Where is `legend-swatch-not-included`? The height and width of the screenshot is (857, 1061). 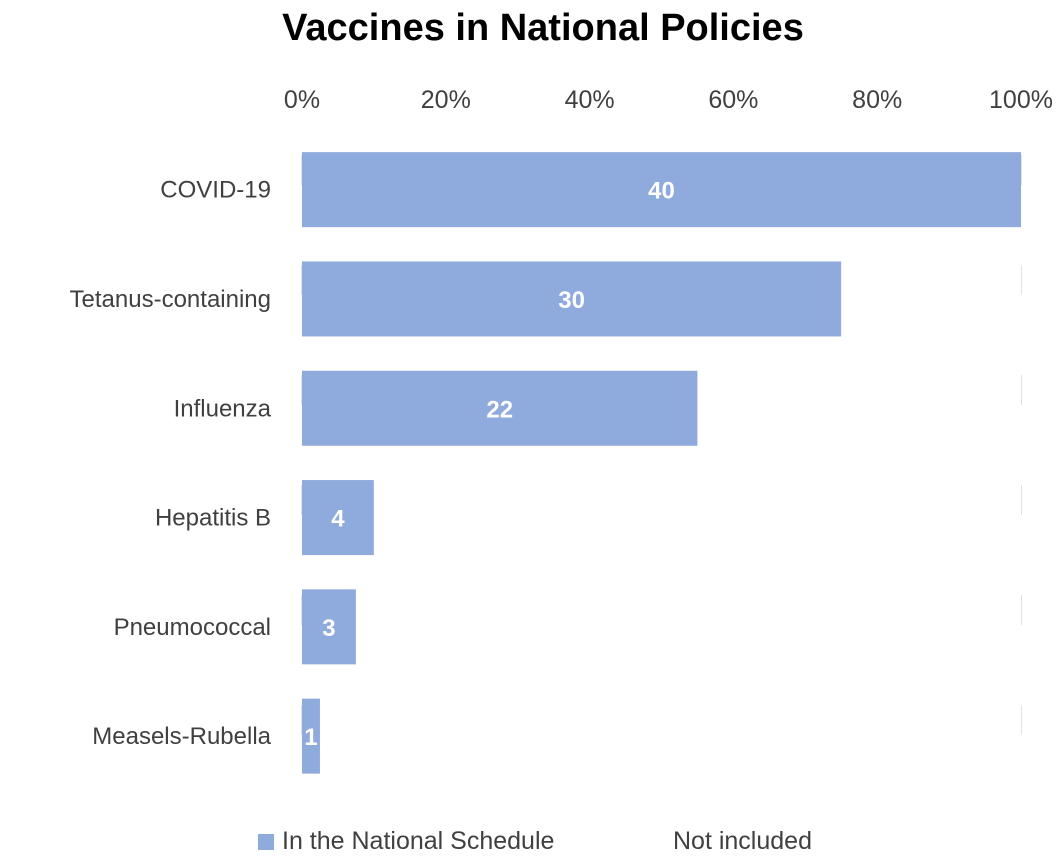 legend-swatch-not-included is located at coordinates (656, 842).